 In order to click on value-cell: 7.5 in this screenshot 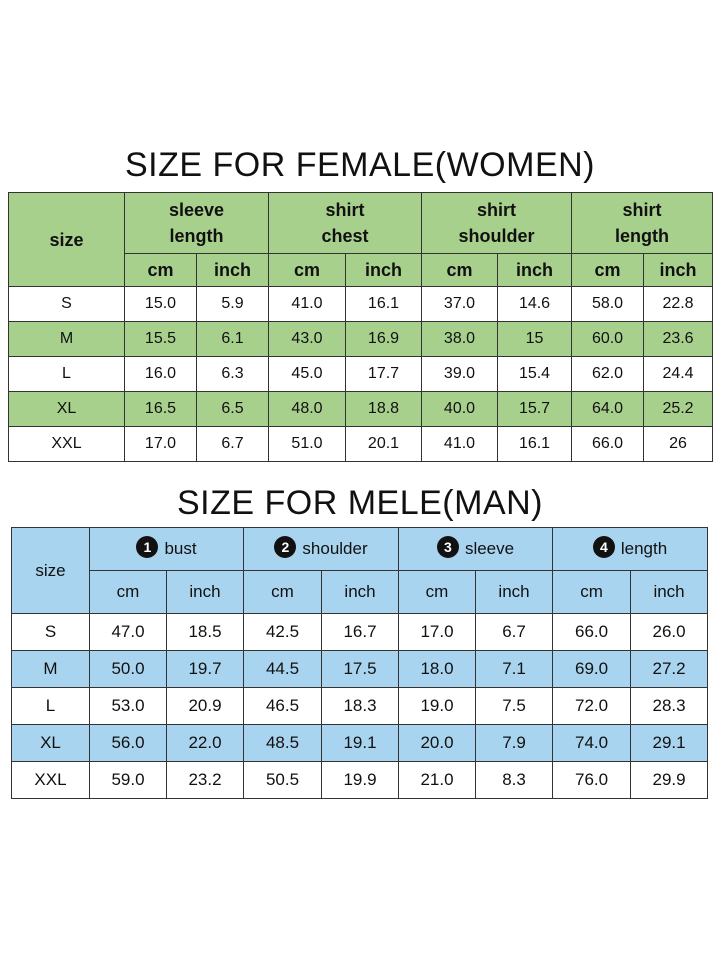, I will do `click(514, 706)`.